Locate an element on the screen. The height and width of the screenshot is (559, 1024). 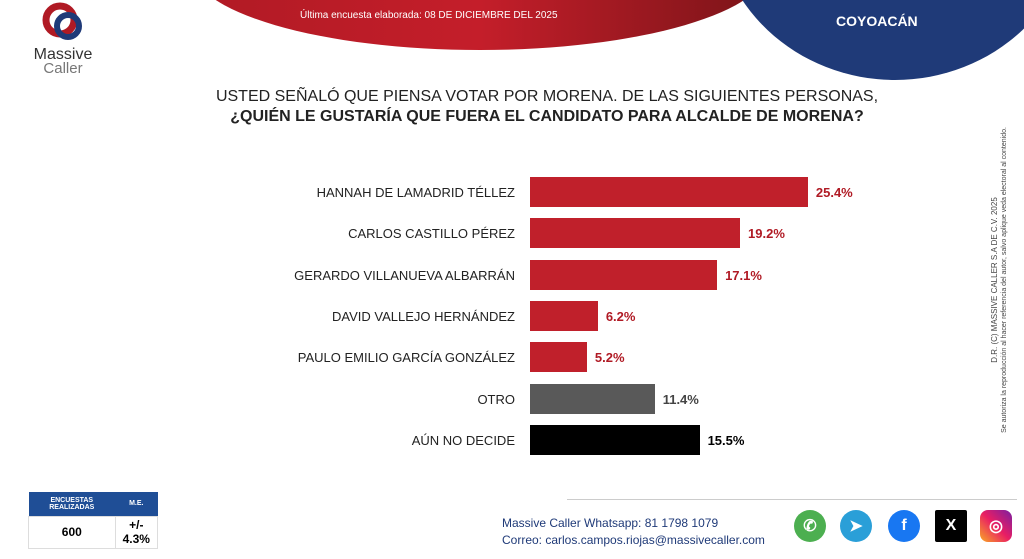
whatsapp-contact: Massive Caller Whatsapp: 81 1798 1079 is located at coordinates (610, 523).